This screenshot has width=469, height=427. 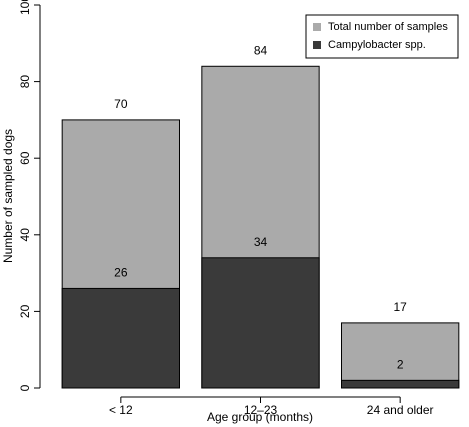 What do you see at coordinates (400, 307) in the screenshot?
I see `value-label: 17` at bounding box center [400, 307].